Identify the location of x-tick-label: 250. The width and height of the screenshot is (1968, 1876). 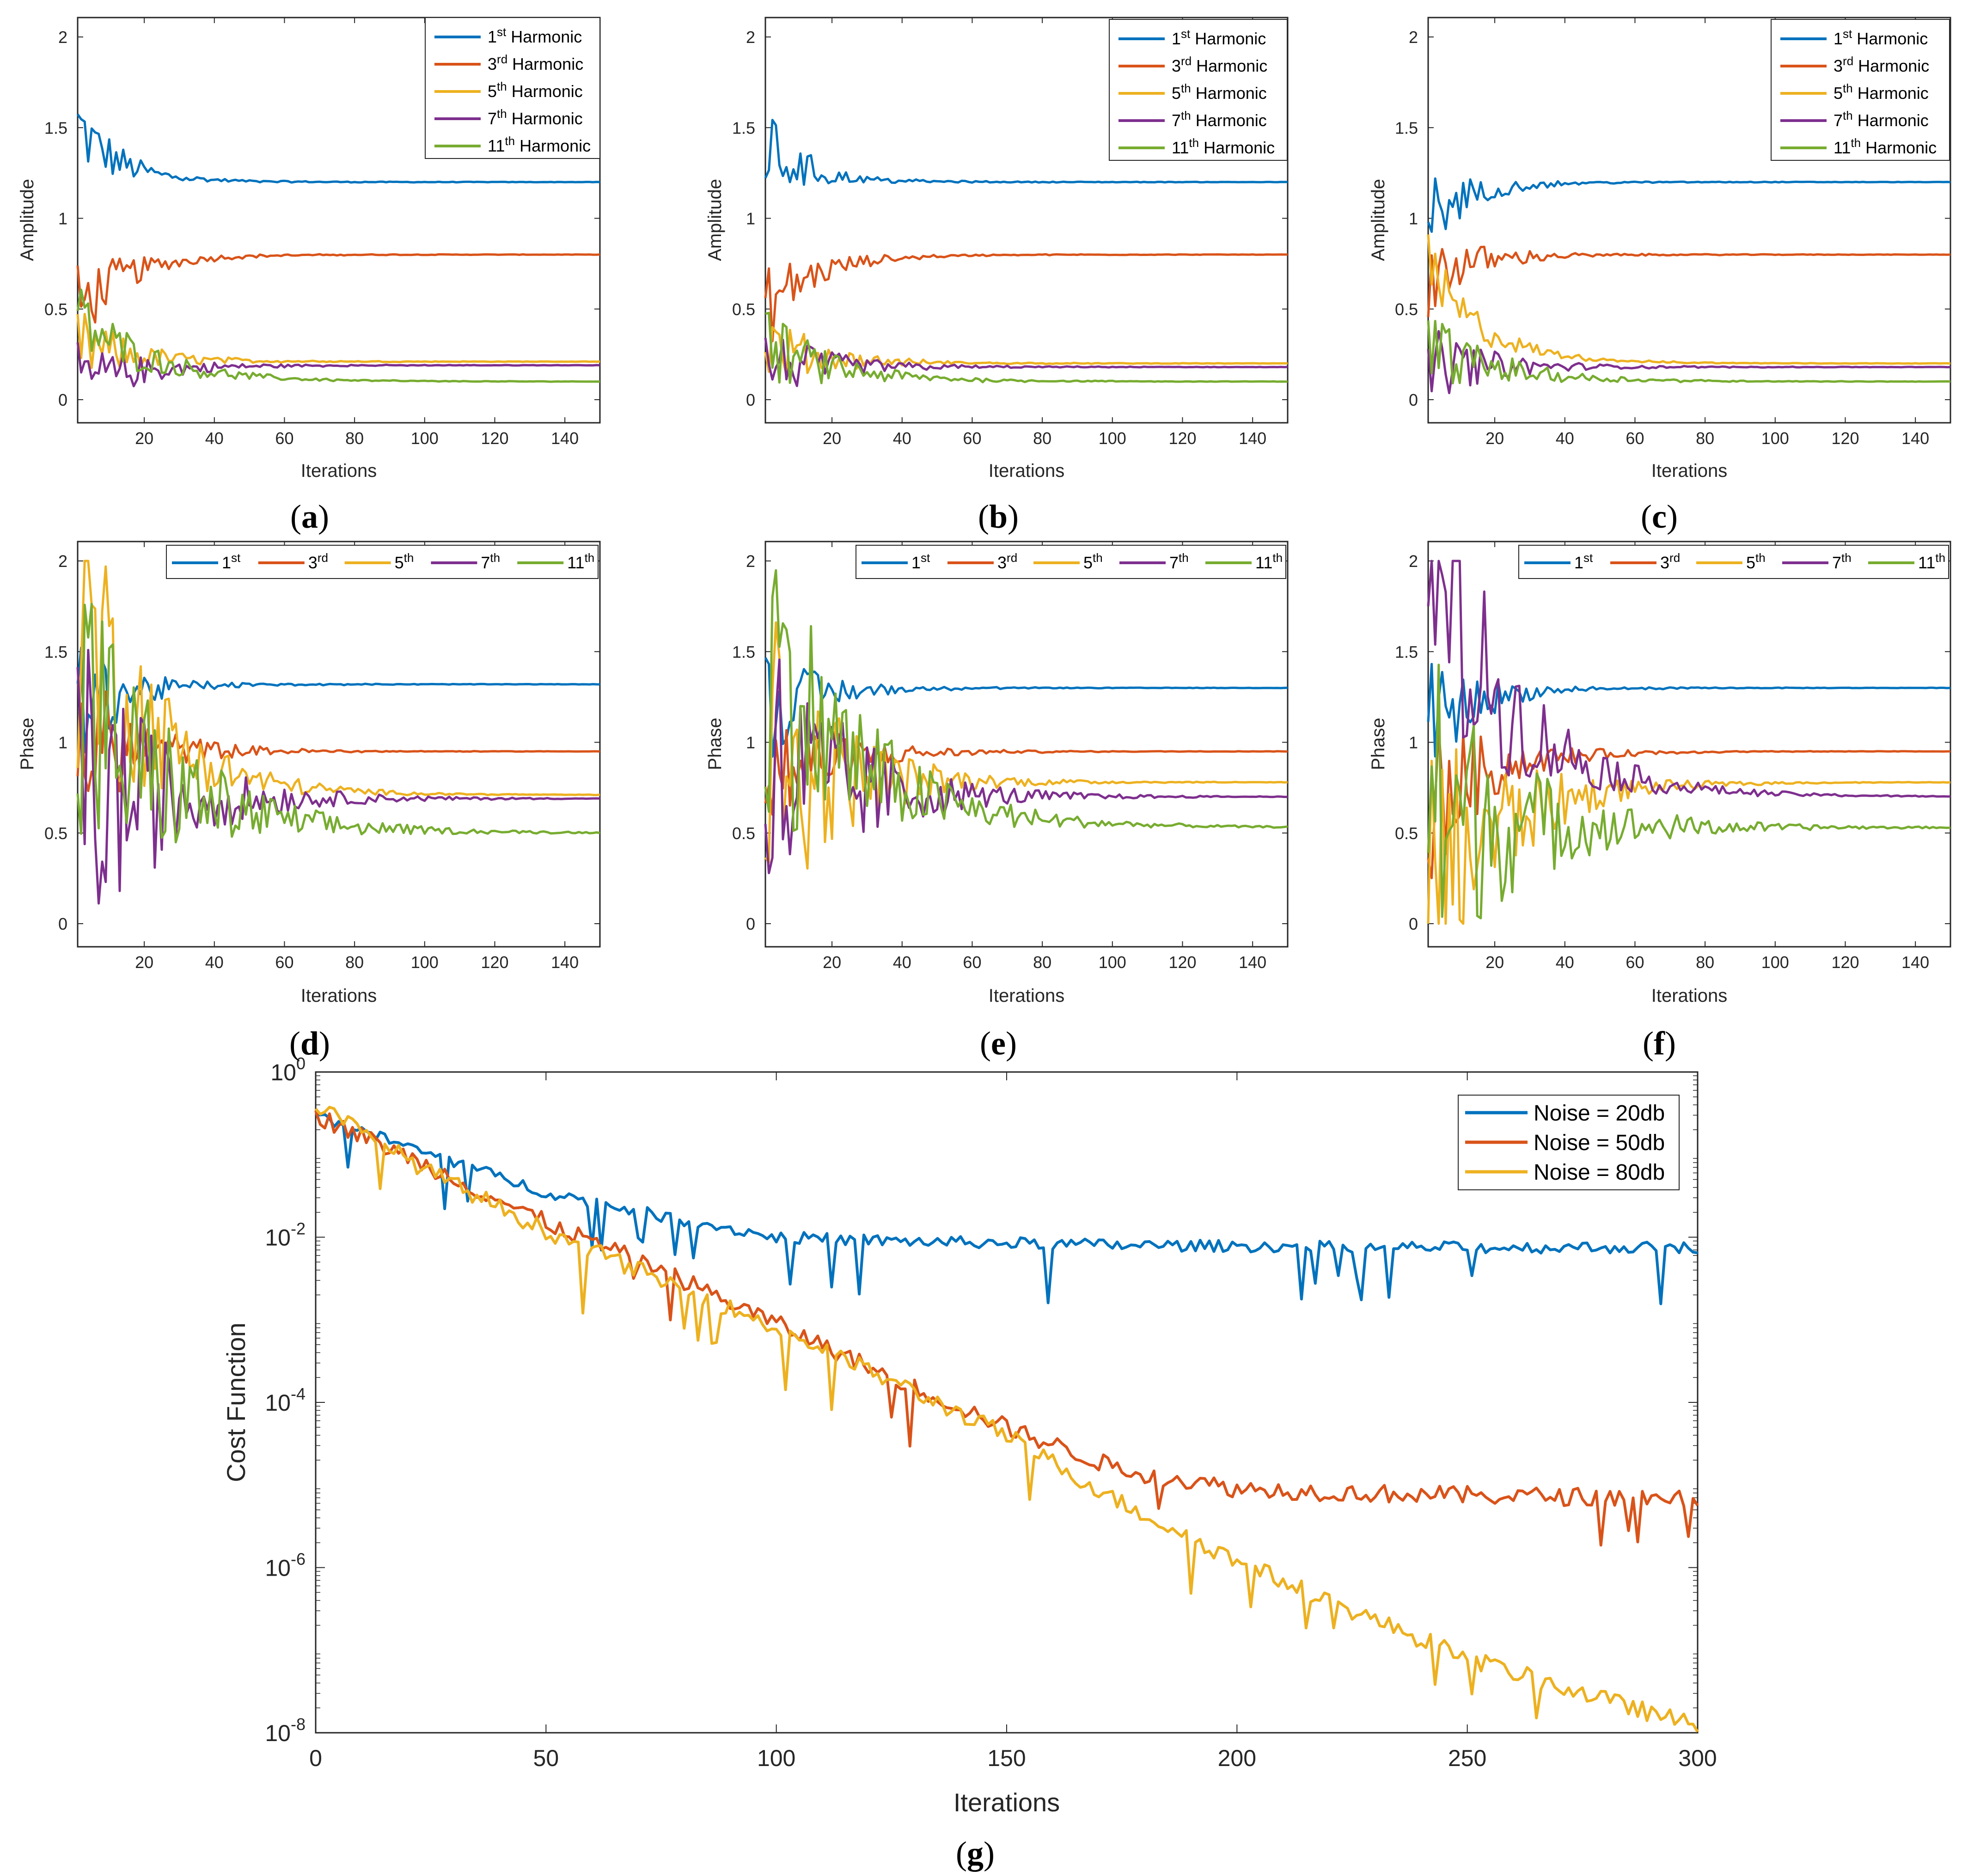
(1467, 1758).